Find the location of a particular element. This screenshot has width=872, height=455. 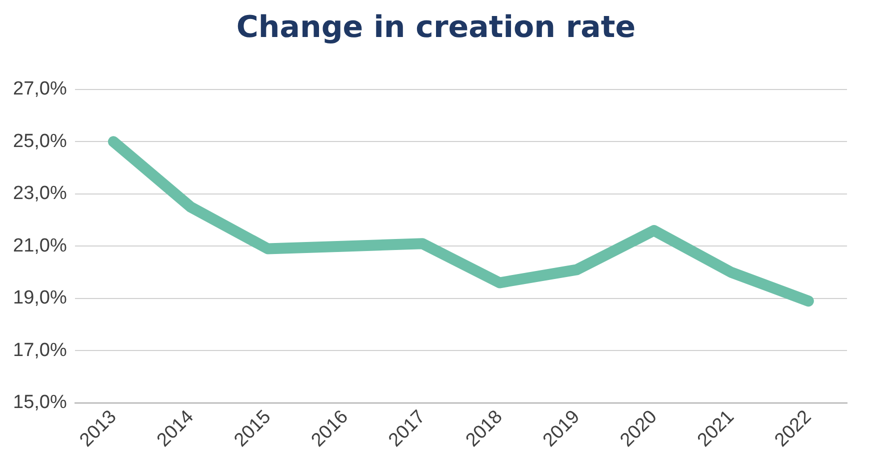

y-tick-label: 17,0% is located at coordinates (40, 350).